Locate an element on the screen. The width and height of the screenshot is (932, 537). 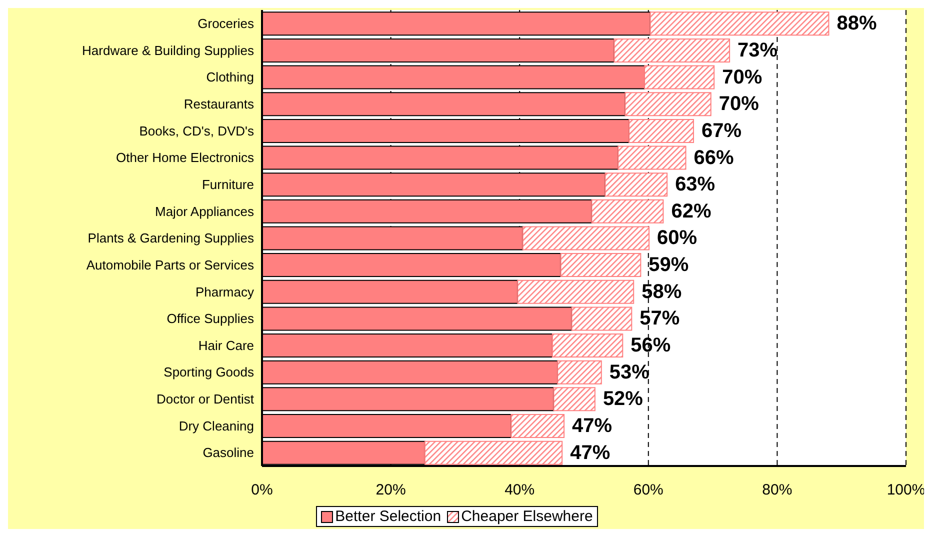
total-label: 52% is located at coordinates (623, 399).